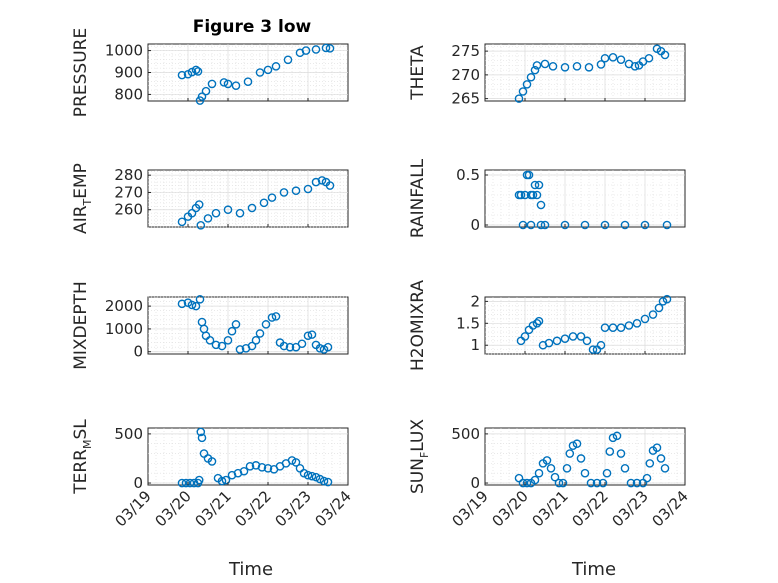 This screenshot has width=778, height=583. Describe the element at coordinates (173, 508) in the screenshot. I see `x-tick-label: 03/20` at that location.